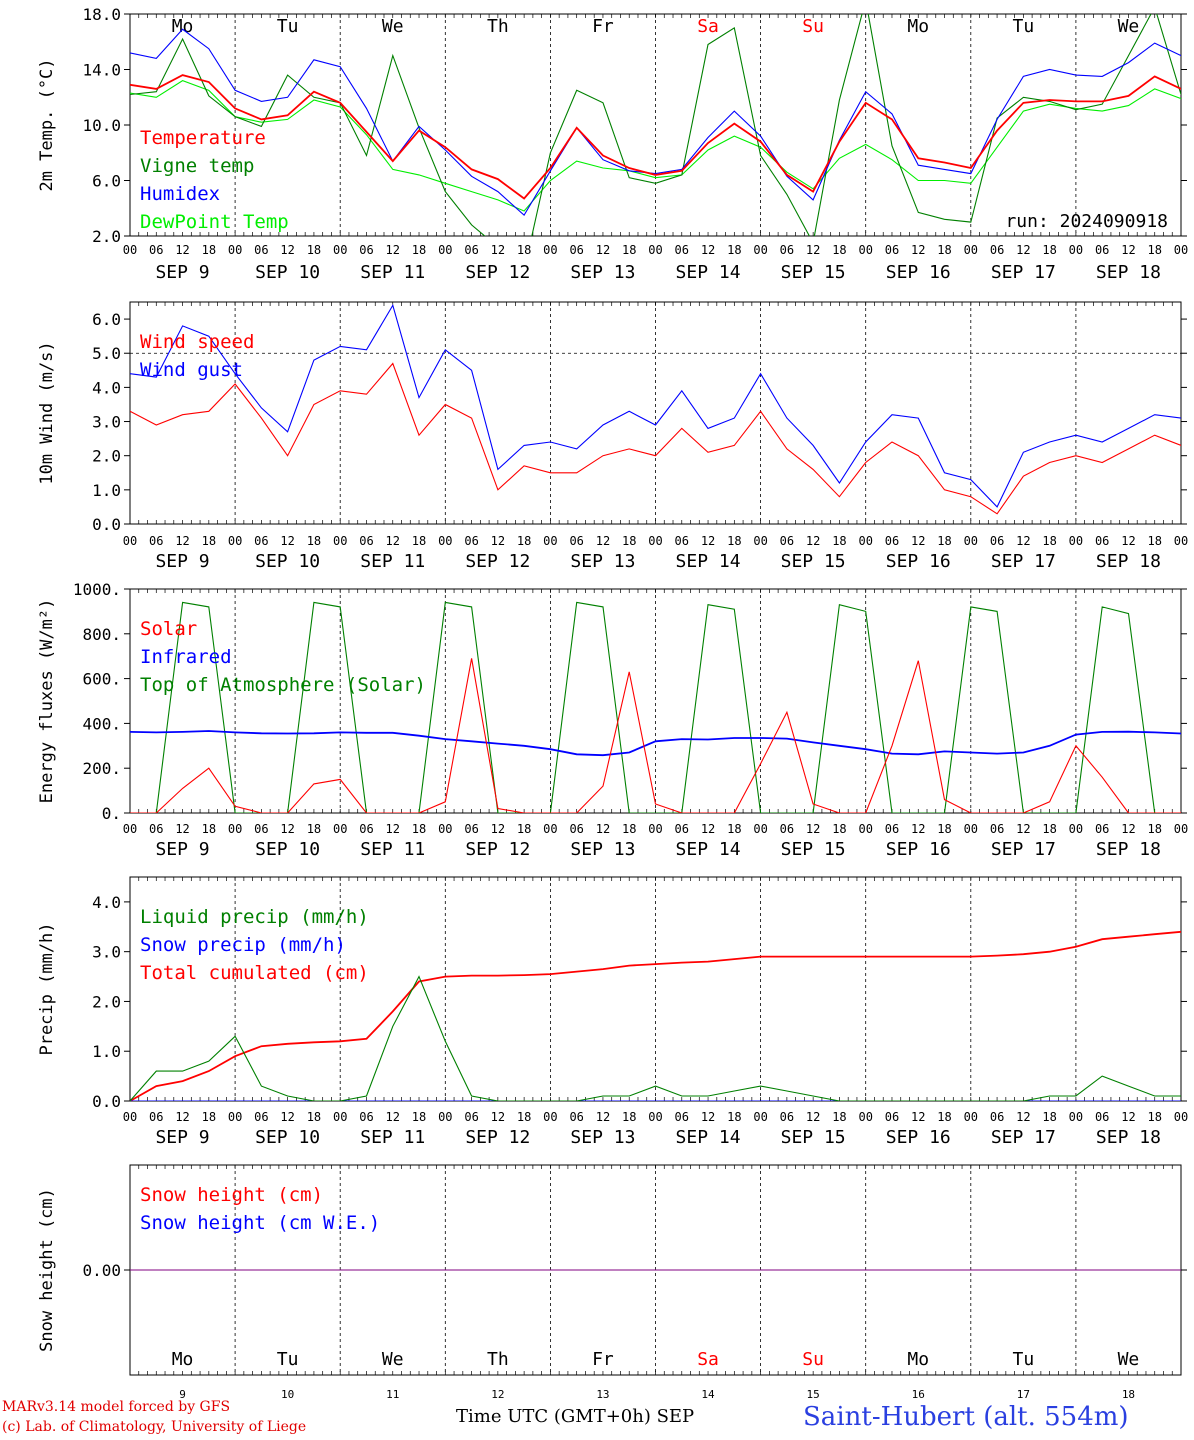 Image resolution: width=1194 pixels, height=1440 pixels. Describe the element at coordinates (111, 813) in the screenshot. I see `y-tick-label: 0.` at that location.